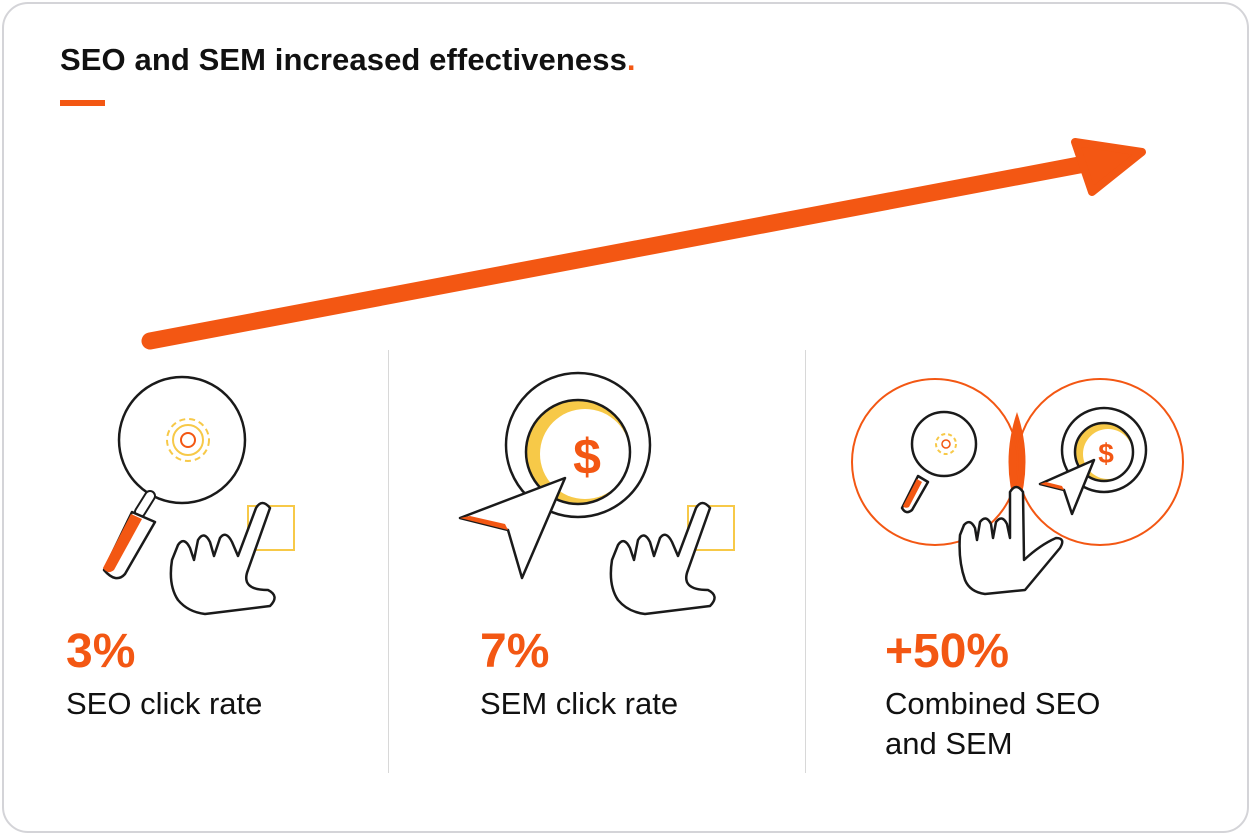 The image size is (1251, 835). I want to click on stat-label: Combined SEO and SEM, so click(992, 724).